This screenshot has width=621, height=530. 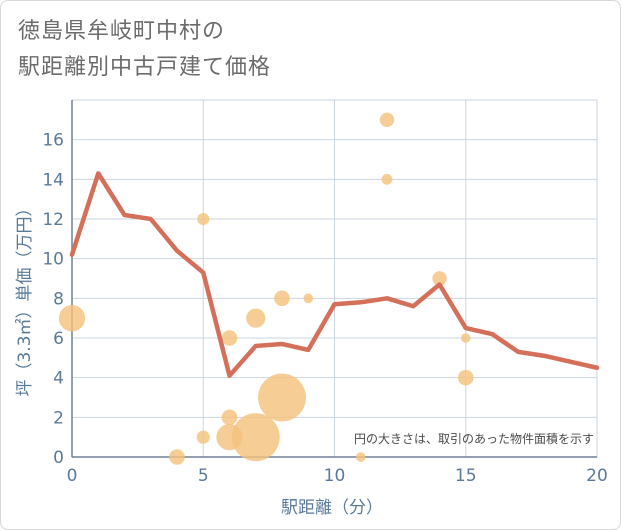 What do you see at coordinates (53, 141) in the screenshot?
I see `y-tick-label: 16` at bounding box center [53, 141].